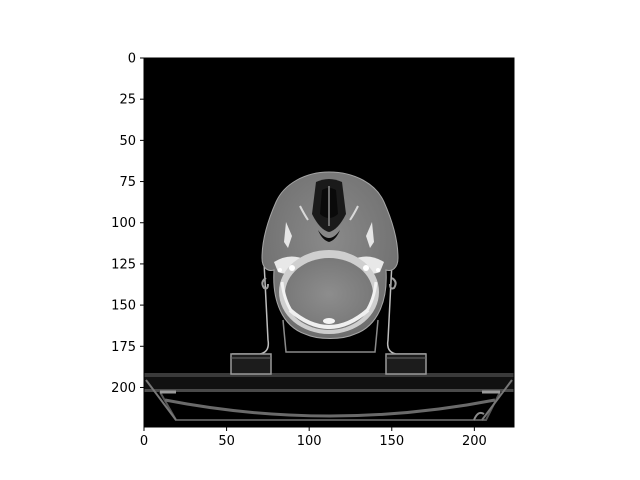 The image size is (640, 480). I want to click on head-support, so click(328, 318).